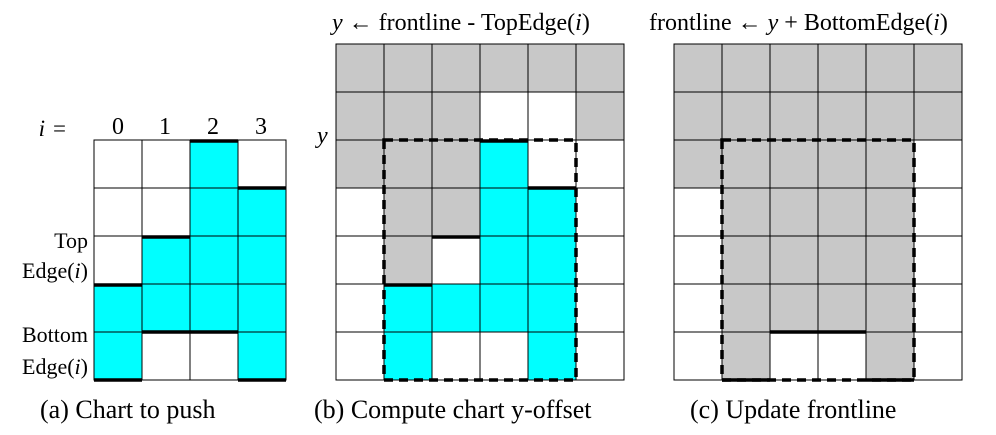  I want to click on panel-a-grid, so click(190, 260).